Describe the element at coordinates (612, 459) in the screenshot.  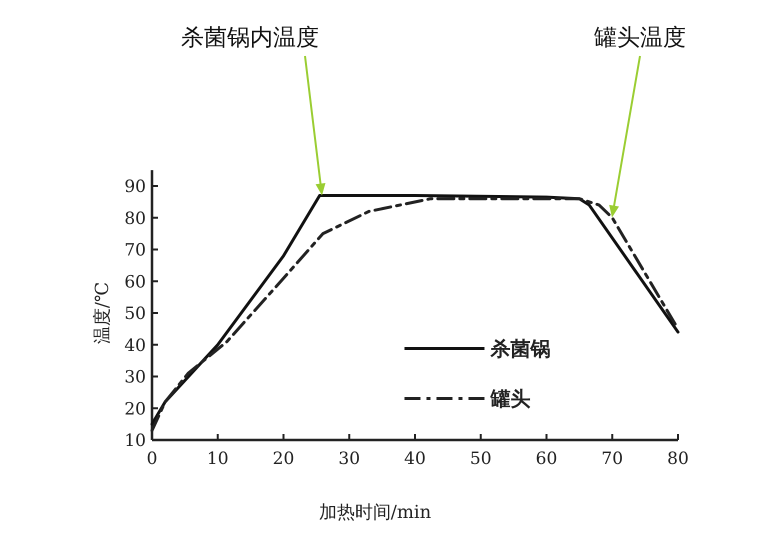
I see `x-tick-label: 70` at that location.